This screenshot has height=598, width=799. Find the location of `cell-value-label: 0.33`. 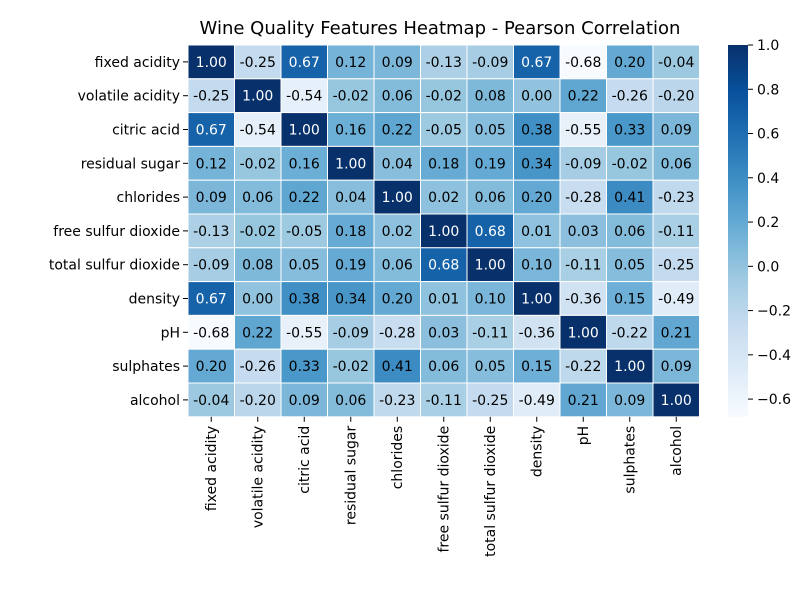

cell-value-label: 0.33 is located at coordinates (304, 367).